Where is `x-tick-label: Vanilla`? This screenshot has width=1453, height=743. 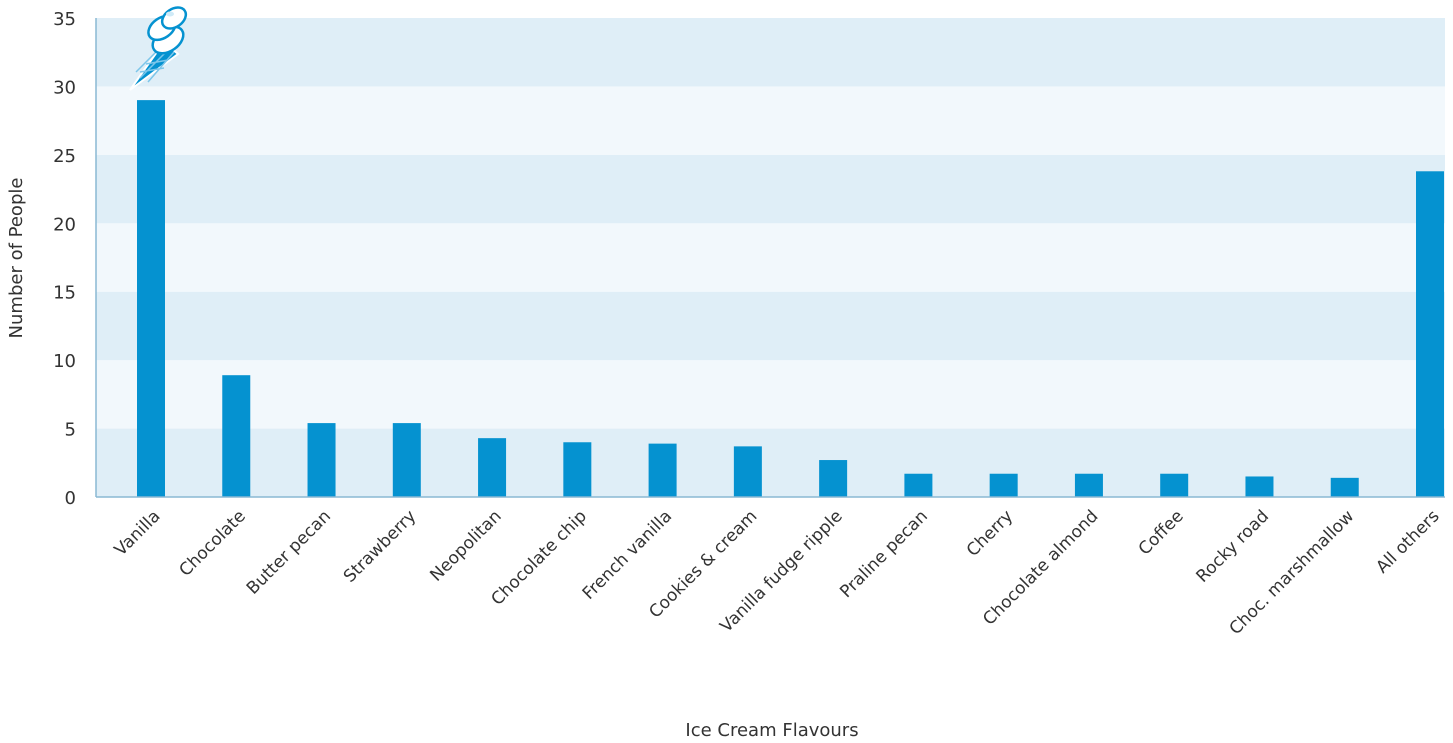
x-tick-label: Vanilla is located at coordinates (138, 533).